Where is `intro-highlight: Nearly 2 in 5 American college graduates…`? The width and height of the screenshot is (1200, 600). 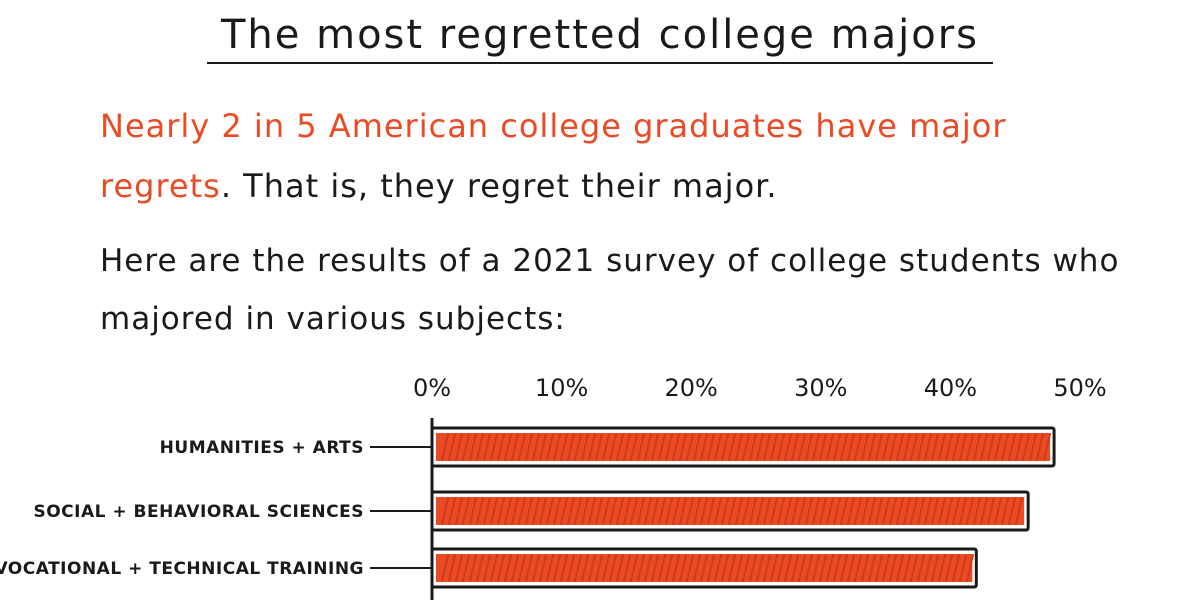 intro-highlight: Nearly 2 in 5 American college graduates… is located at coordinates (553, 156).